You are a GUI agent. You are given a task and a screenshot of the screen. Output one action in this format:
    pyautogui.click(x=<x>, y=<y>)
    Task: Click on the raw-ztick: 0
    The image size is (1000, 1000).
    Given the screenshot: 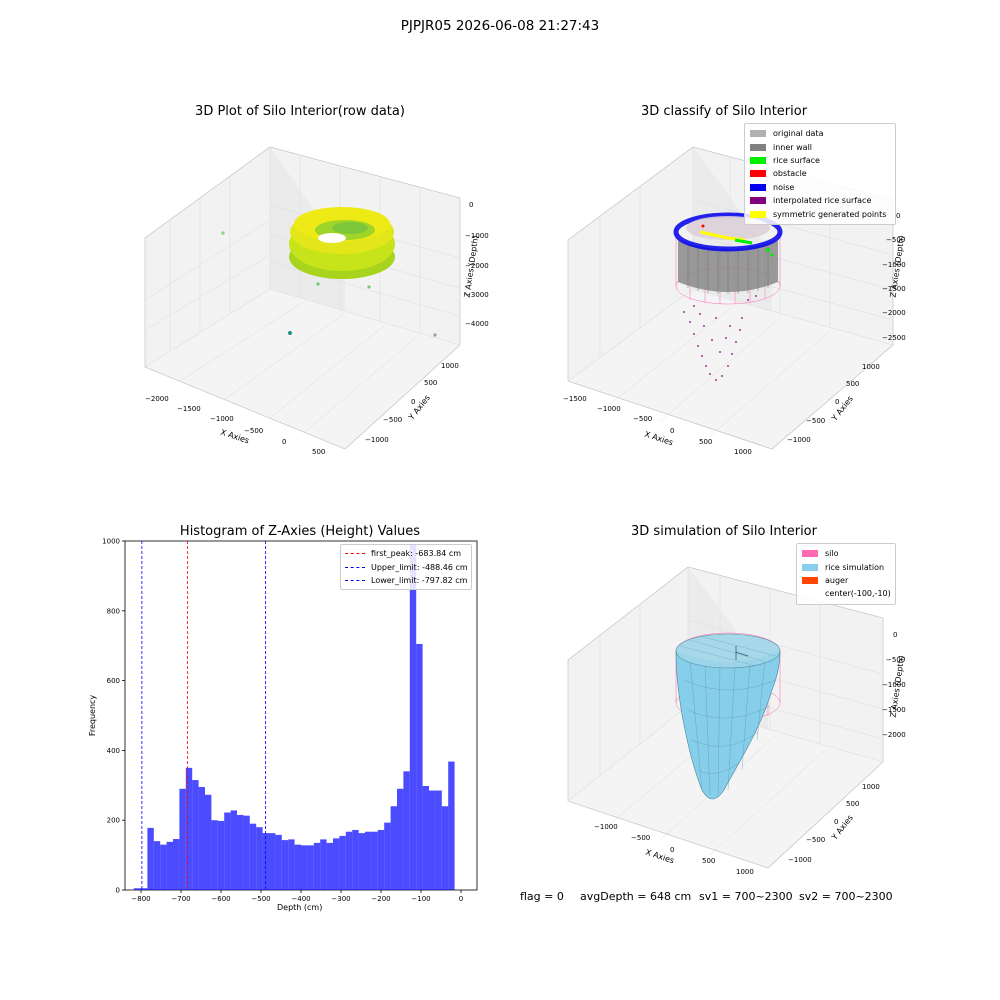 What is the action you would take?
    pyautogui.click(x=471, y=205)
    